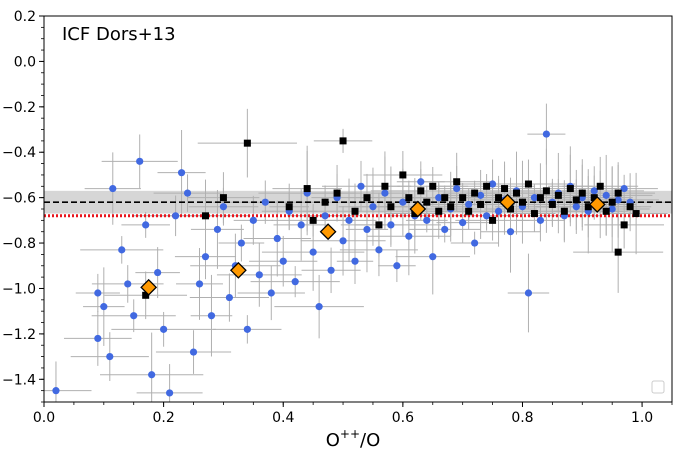 This screenshot has width=684, height=456. I want to click on x-tick-label: 0.2, so click(163, 418).